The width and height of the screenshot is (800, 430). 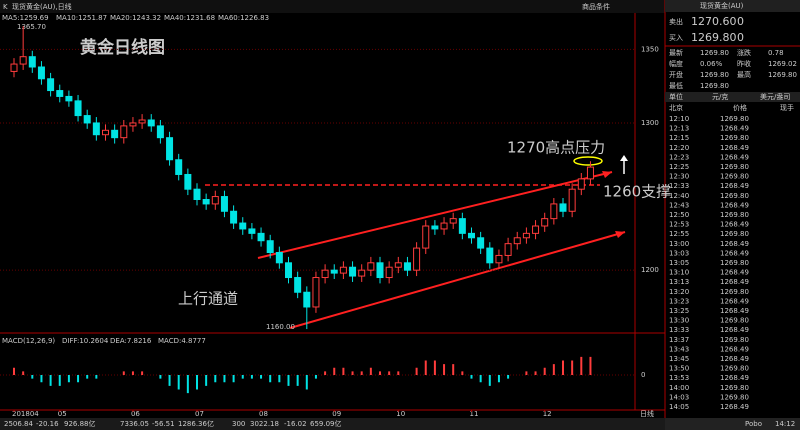 What do you see at coordinates (643, 375) in the screenshot?
I see `y-tick-label: 0` at bounding box center [643, 375].